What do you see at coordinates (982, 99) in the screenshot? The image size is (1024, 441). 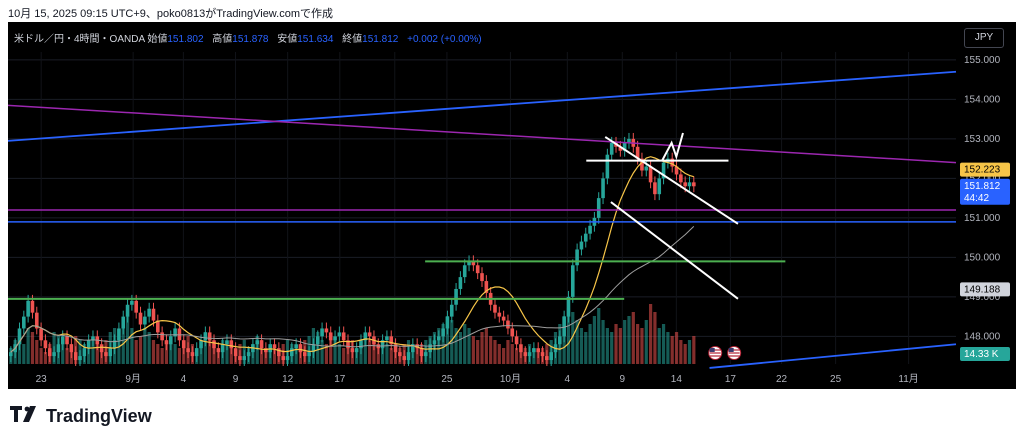 I see `y-tick-label: 154.000` at bounding box center [982, 99].